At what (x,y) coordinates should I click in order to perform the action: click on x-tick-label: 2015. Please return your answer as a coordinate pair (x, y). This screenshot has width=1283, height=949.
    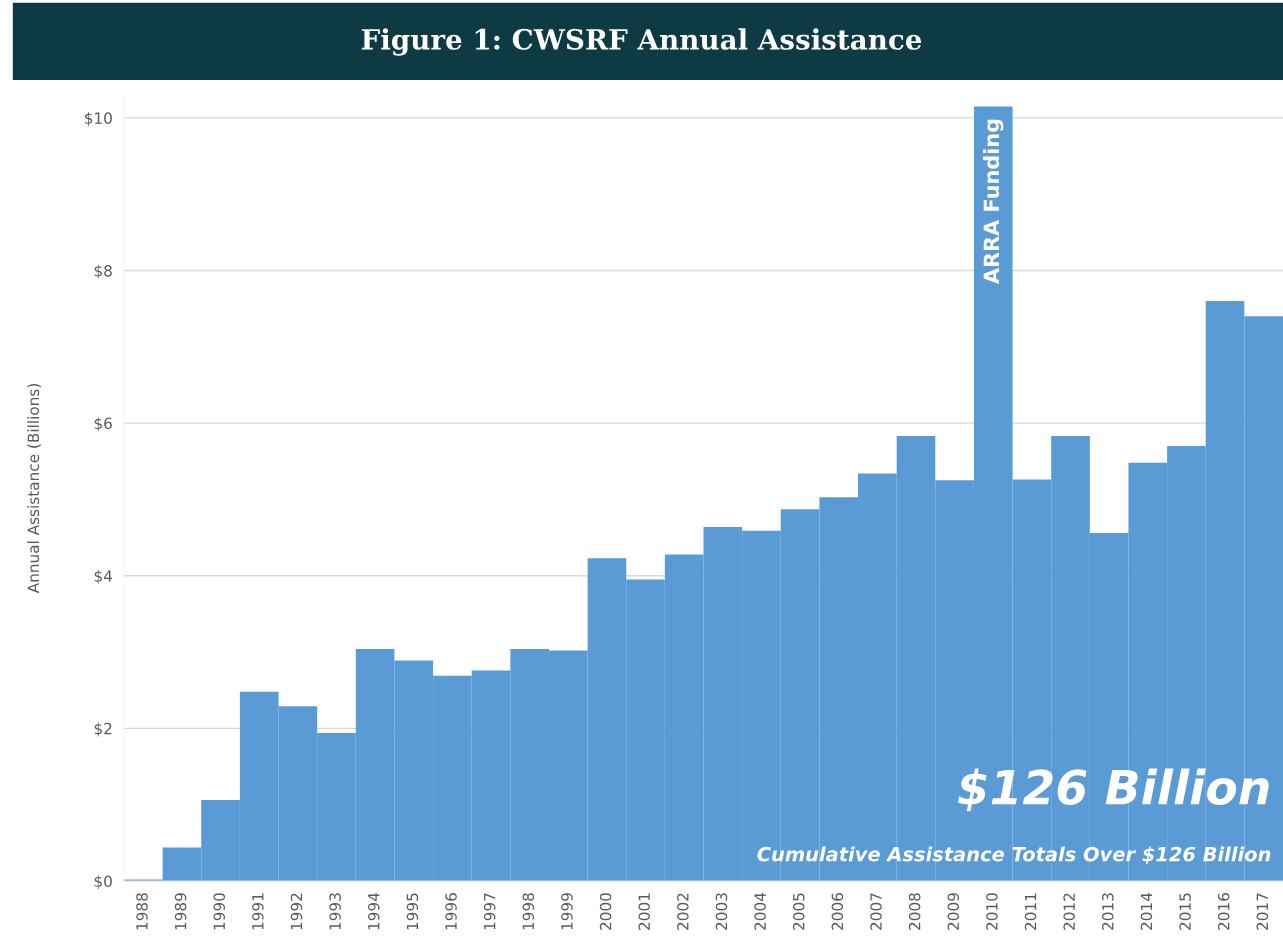
    Looking at the image, I should click on (1185, 911).